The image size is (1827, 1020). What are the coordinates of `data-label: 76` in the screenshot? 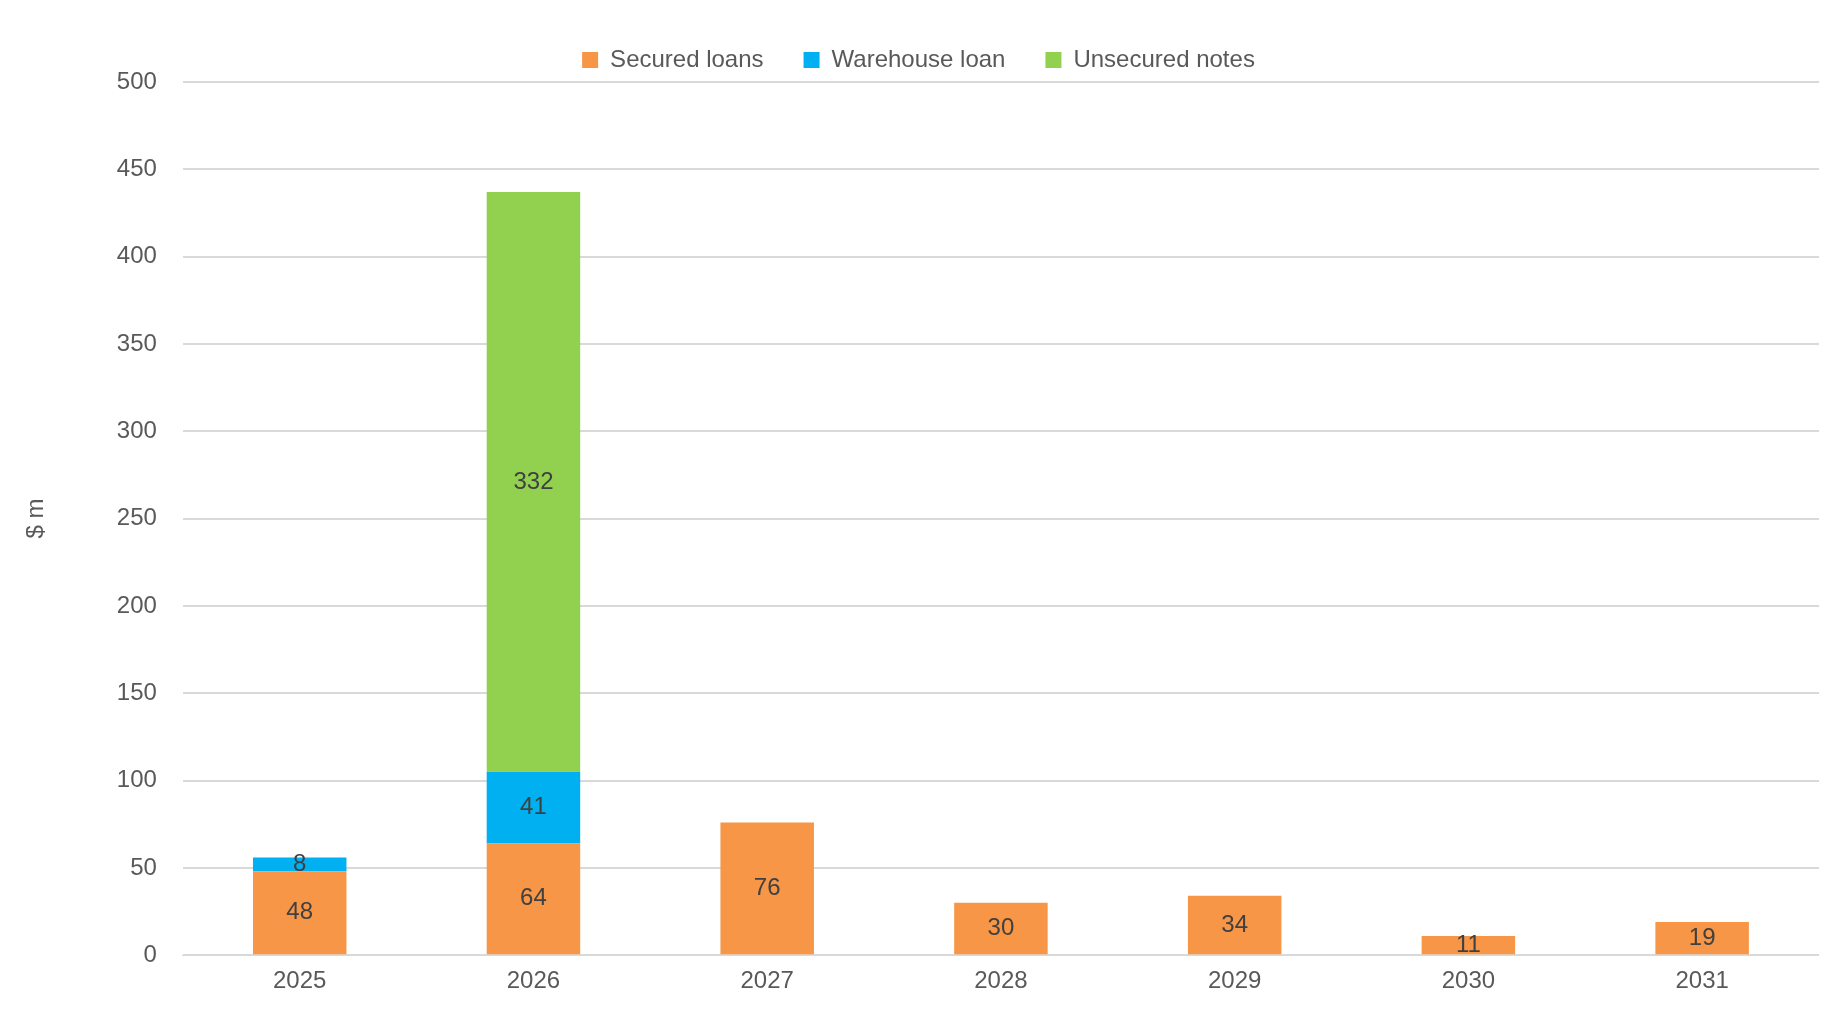 It's located at (767, 886).